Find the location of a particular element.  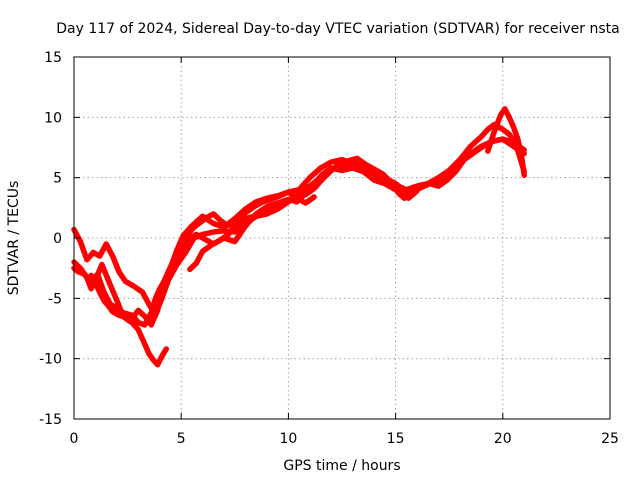

y-tick-label: -10 is located at coordinates (50, 360).